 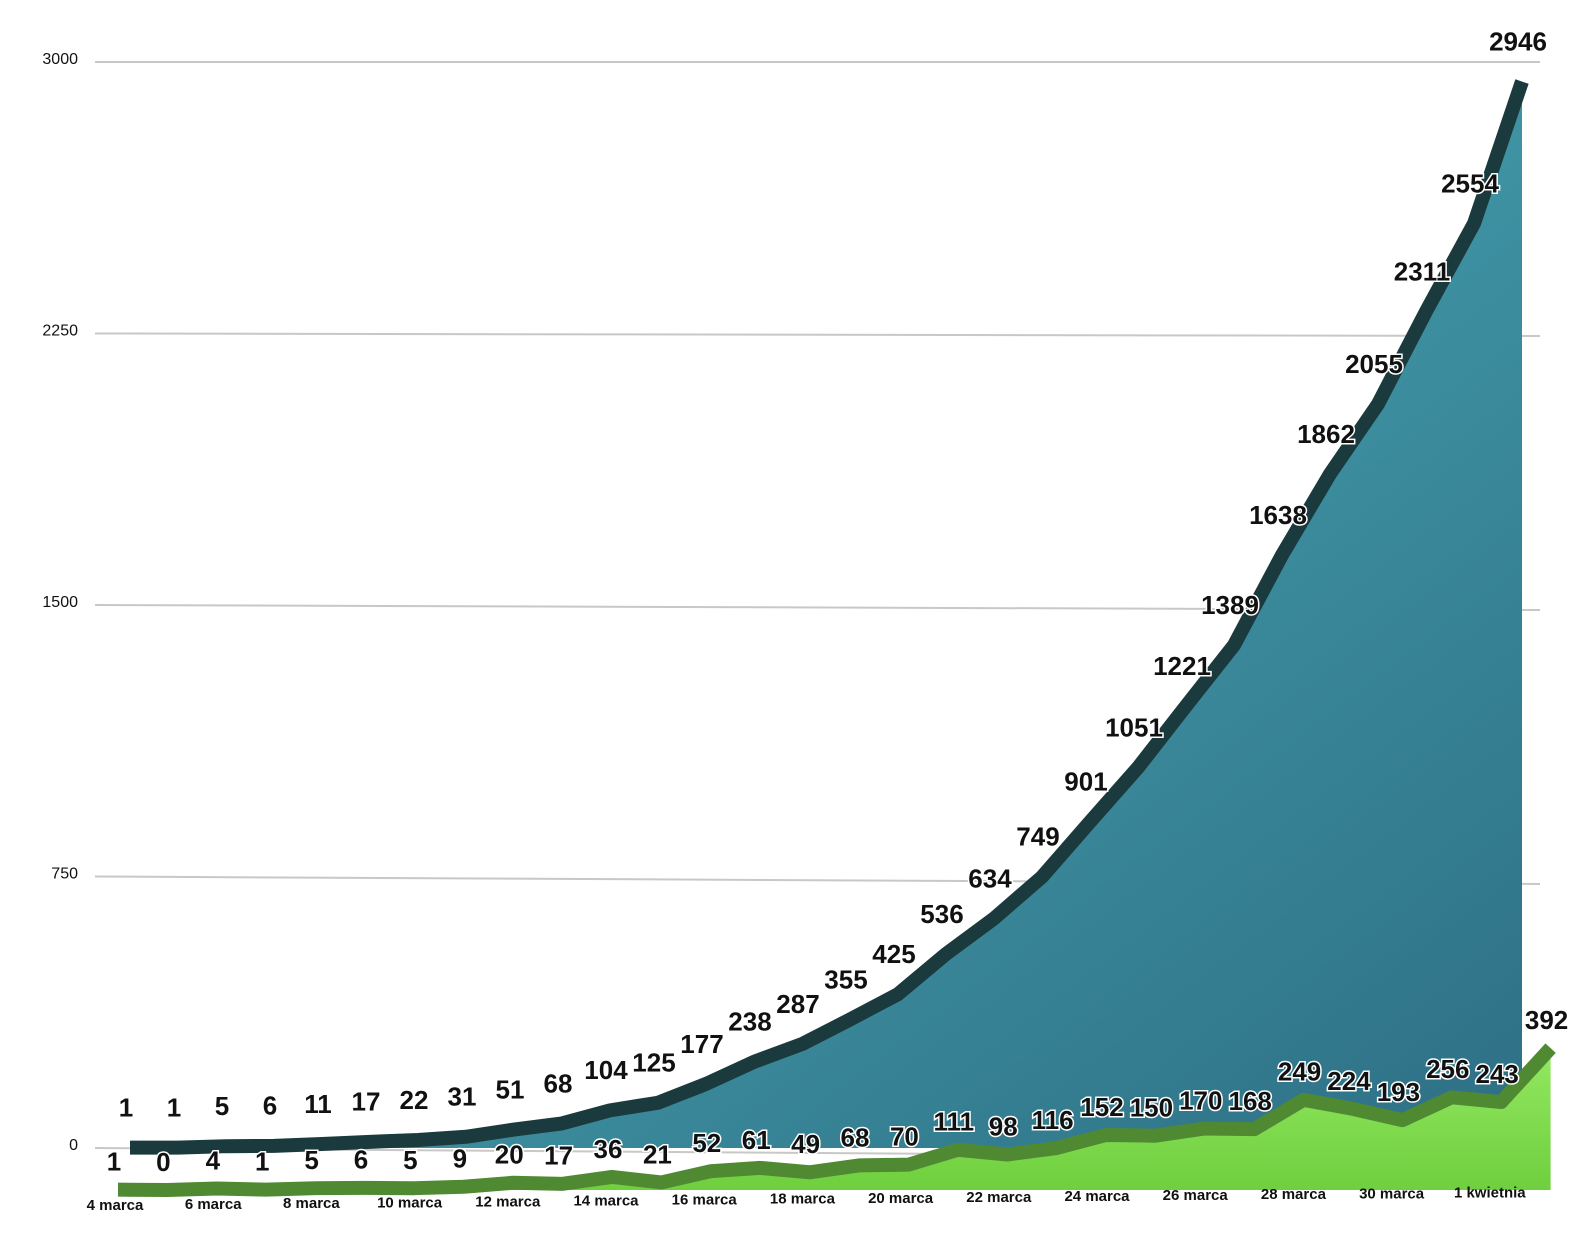 What do you see at coordinates (606, 1200) in the screenshot?
I see `x-tick-label: 14 marca` at bounding box center [606, 1200].